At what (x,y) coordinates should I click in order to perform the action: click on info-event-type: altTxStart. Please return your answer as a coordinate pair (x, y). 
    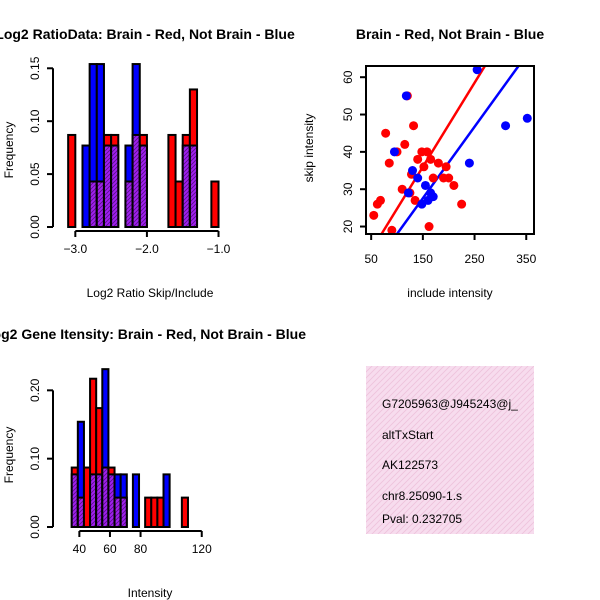
    Looking at the image, I should click on (408, 435).